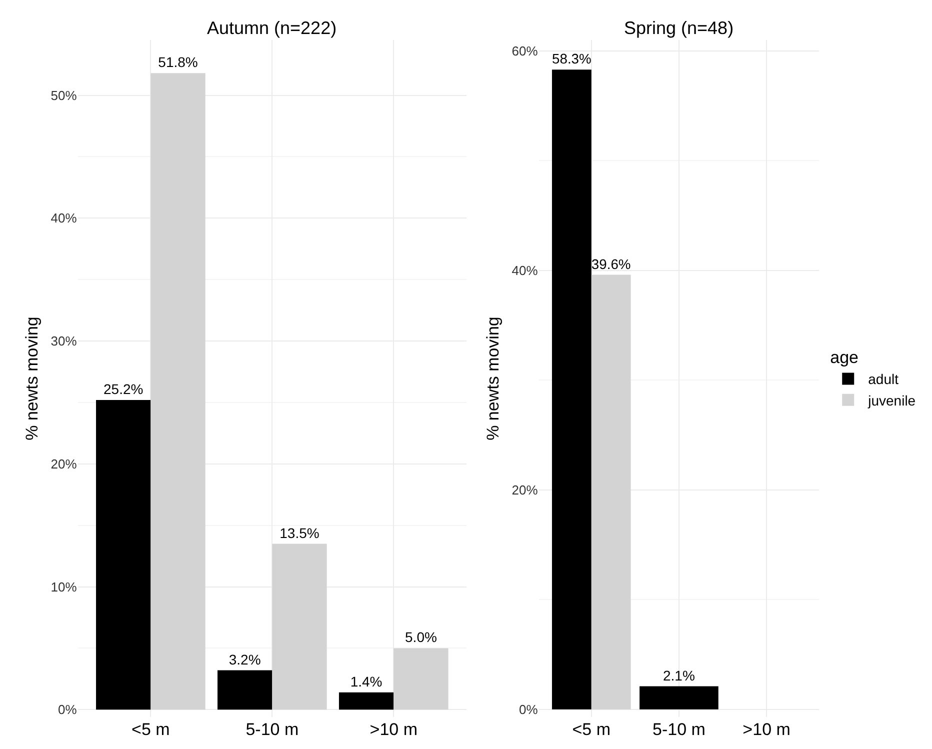 This screenshot has height=749, width=932. What do you see at coordinates (124, 389) in the screenshot?
I see `data-label: 25.2%` at bounding box center [124, 389].